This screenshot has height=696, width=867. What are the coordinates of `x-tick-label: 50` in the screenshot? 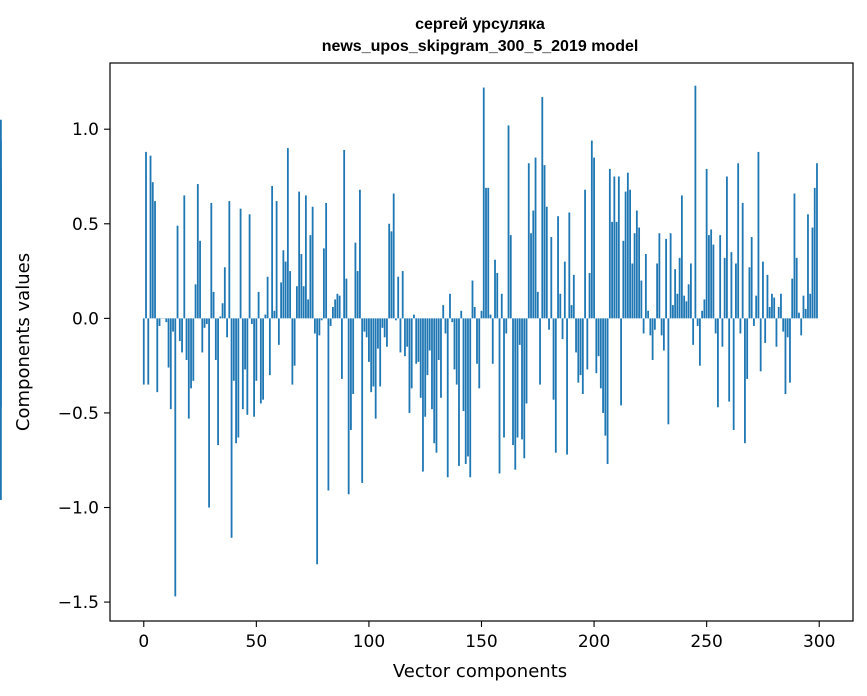 It's located at (257, 642).